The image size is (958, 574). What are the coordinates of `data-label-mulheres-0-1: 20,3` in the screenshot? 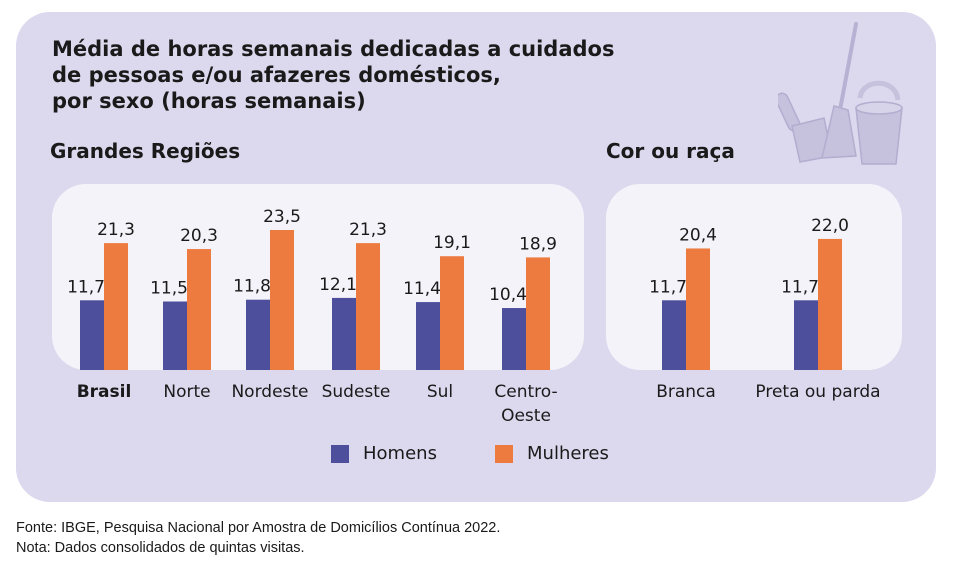 It's located at (199, 236).